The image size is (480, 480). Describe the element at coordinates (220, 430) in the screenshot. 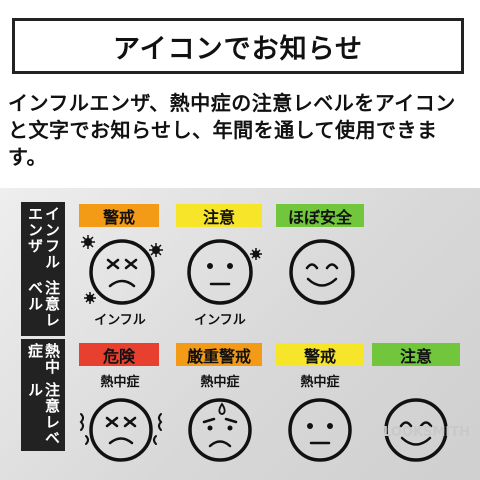

I see `worried-face-icon` at that location.